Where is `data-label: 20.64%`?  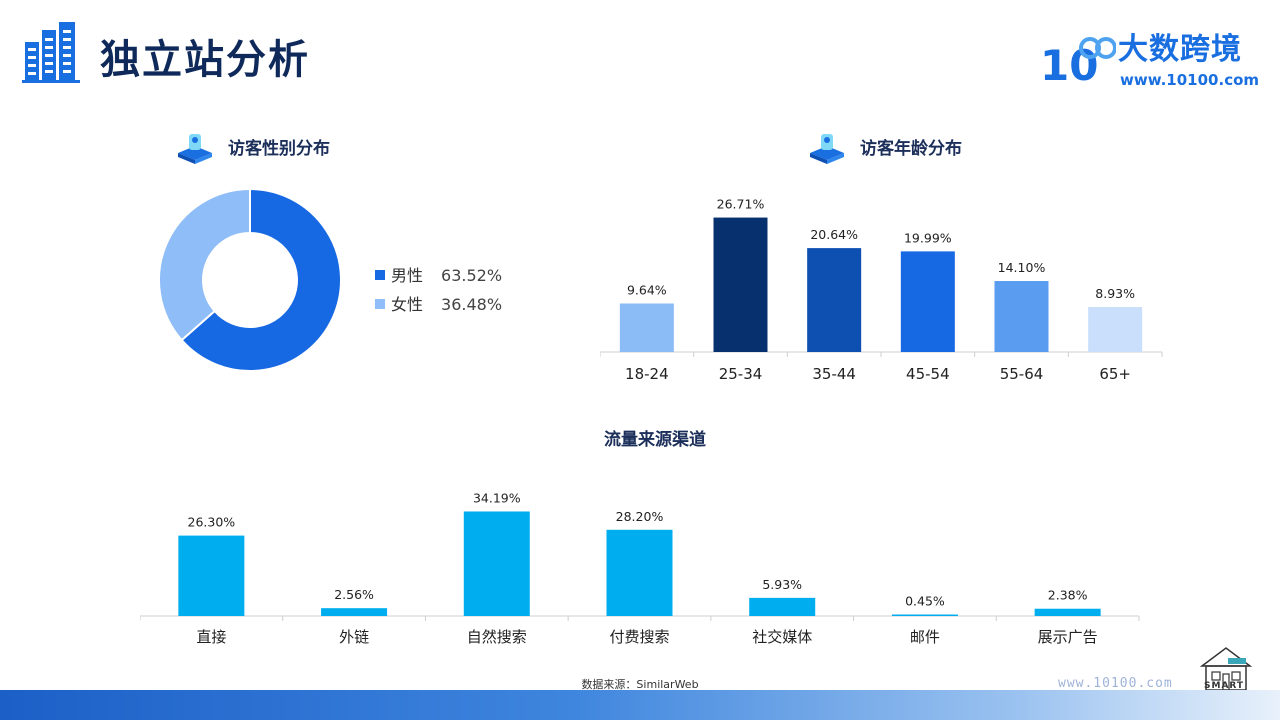 data-label: 20.64% is located at coordinates (834, 234).